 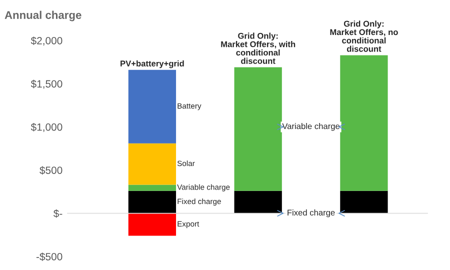 I want to click on x-tick-label: Grid Only: Market Offers, with conditional discount, so click(x=258, y=48).